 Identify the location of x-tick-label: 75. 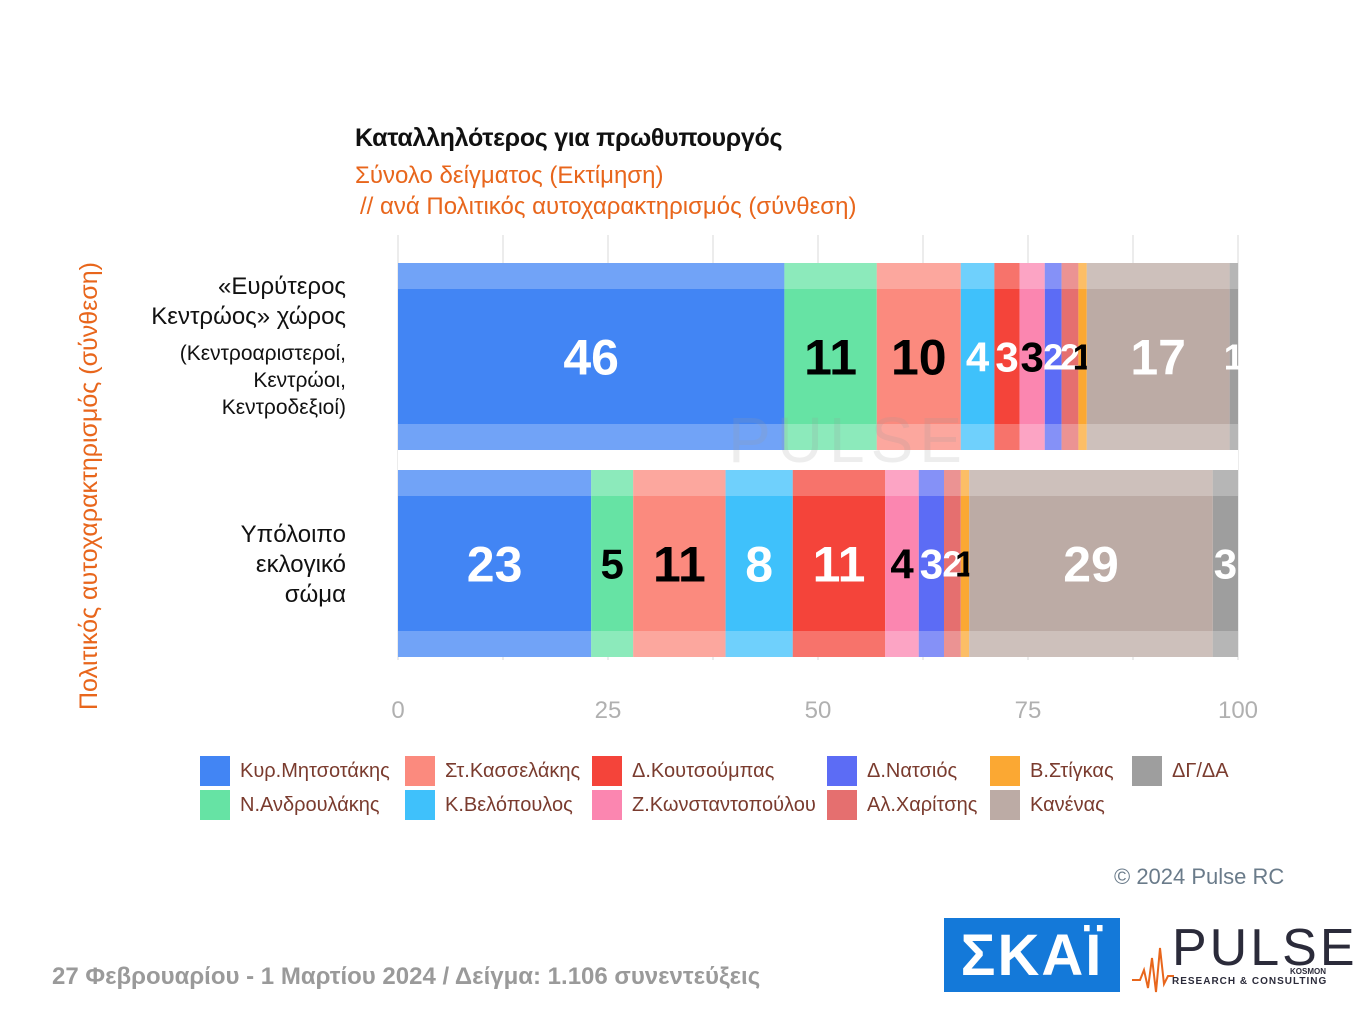
(1028, 710).